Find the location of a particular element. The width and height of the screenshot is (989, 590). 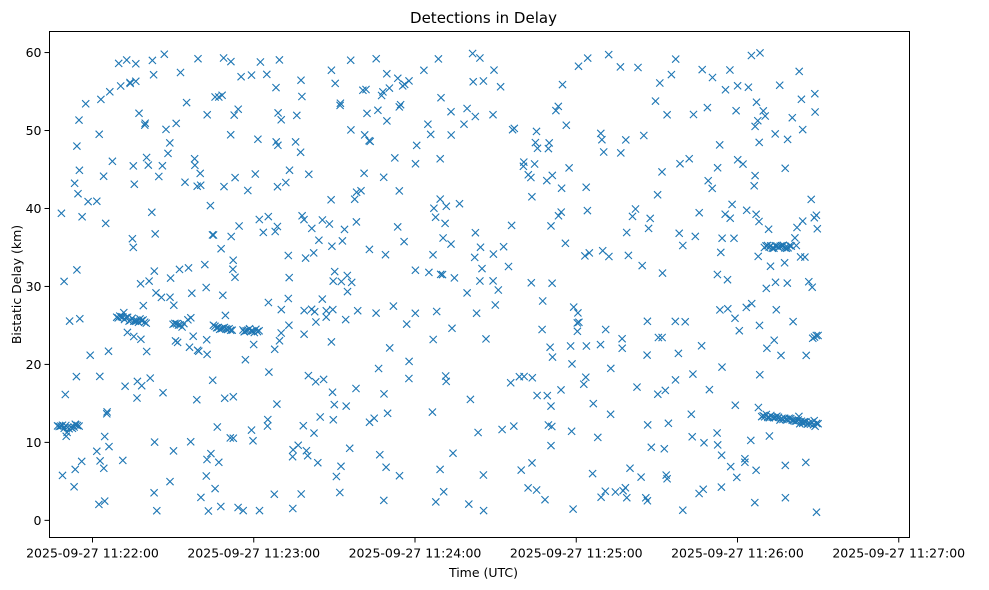

y-tick-label: 20 is located at coordinates (34, 364).